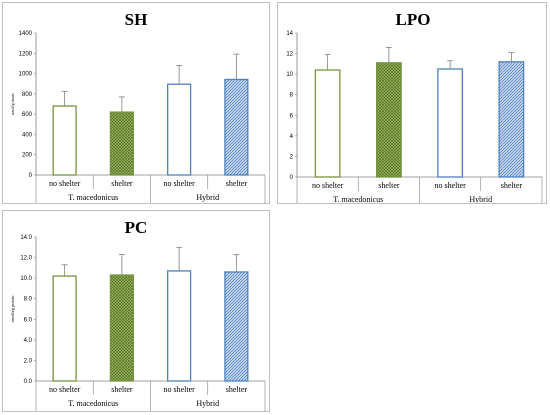  Describe the element at coordinates (292, 157) in the screenshot. I see `y-tick-label: 2` at that location.